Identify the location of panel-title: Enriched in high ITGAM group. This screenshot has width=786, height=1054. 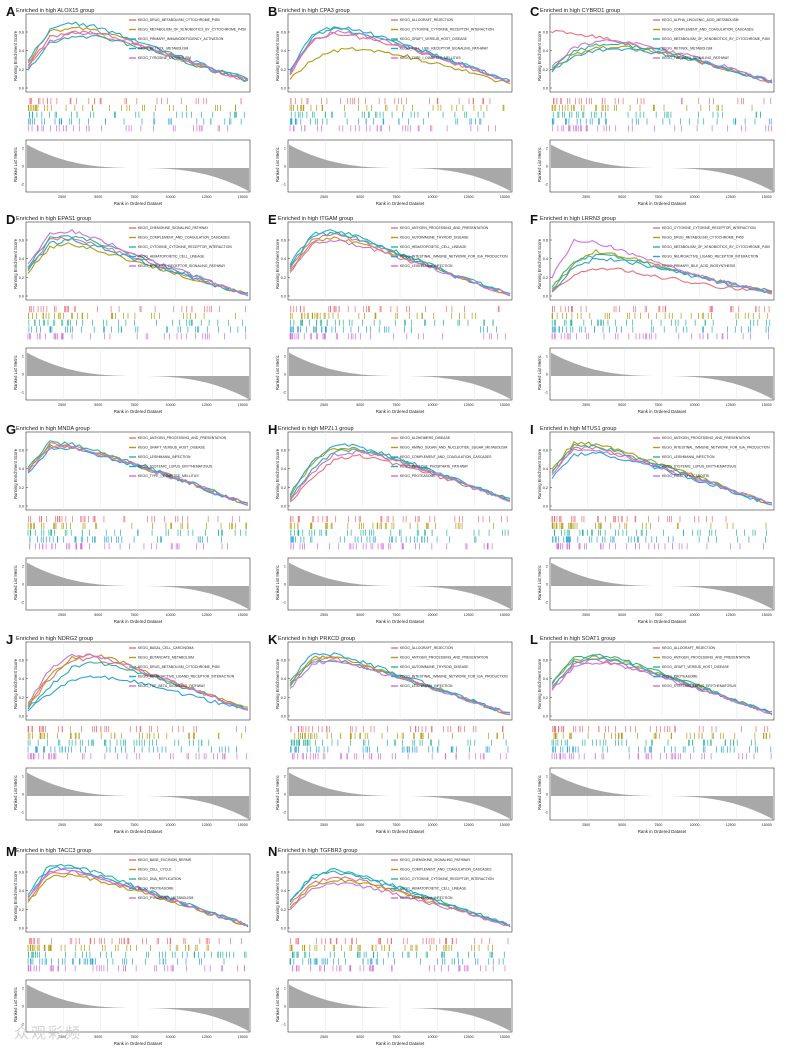
(315, 219).